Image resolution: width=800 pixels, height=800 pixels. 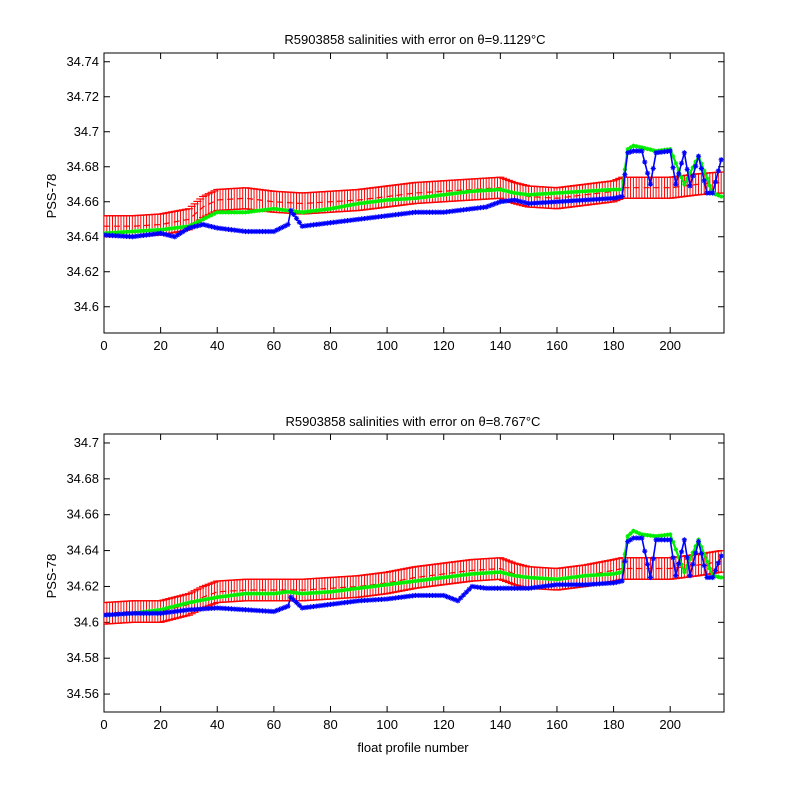 I want to click on top-chart-y-tick-label: 34.64, so click(x=82, y=236).